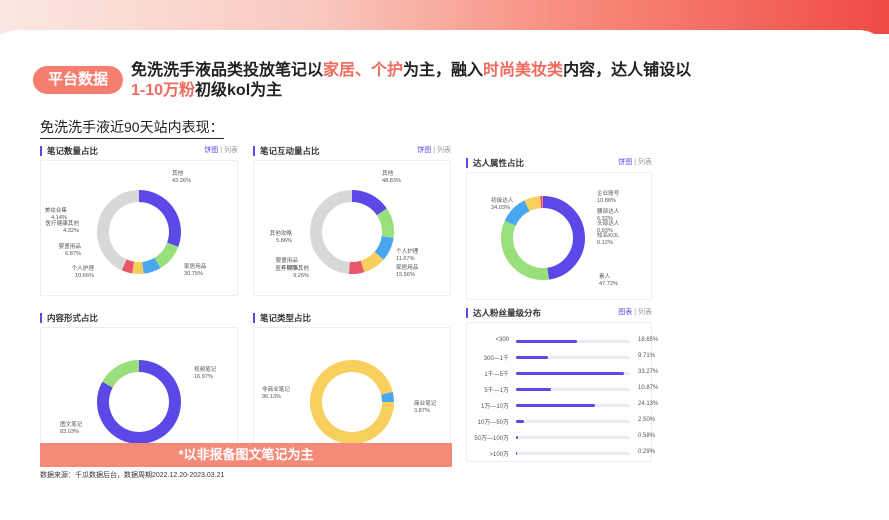  What do you see at coordinates (69, 318) in the screenshot?
I see `panel-title: 内容形式占比` at bounding box center [69, 318].